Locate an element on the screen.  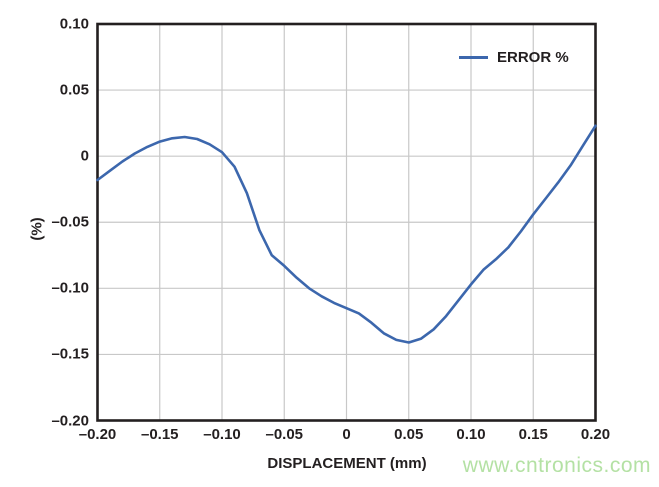
y-tick-label: 0.05 is located at coordinates (74, 90).